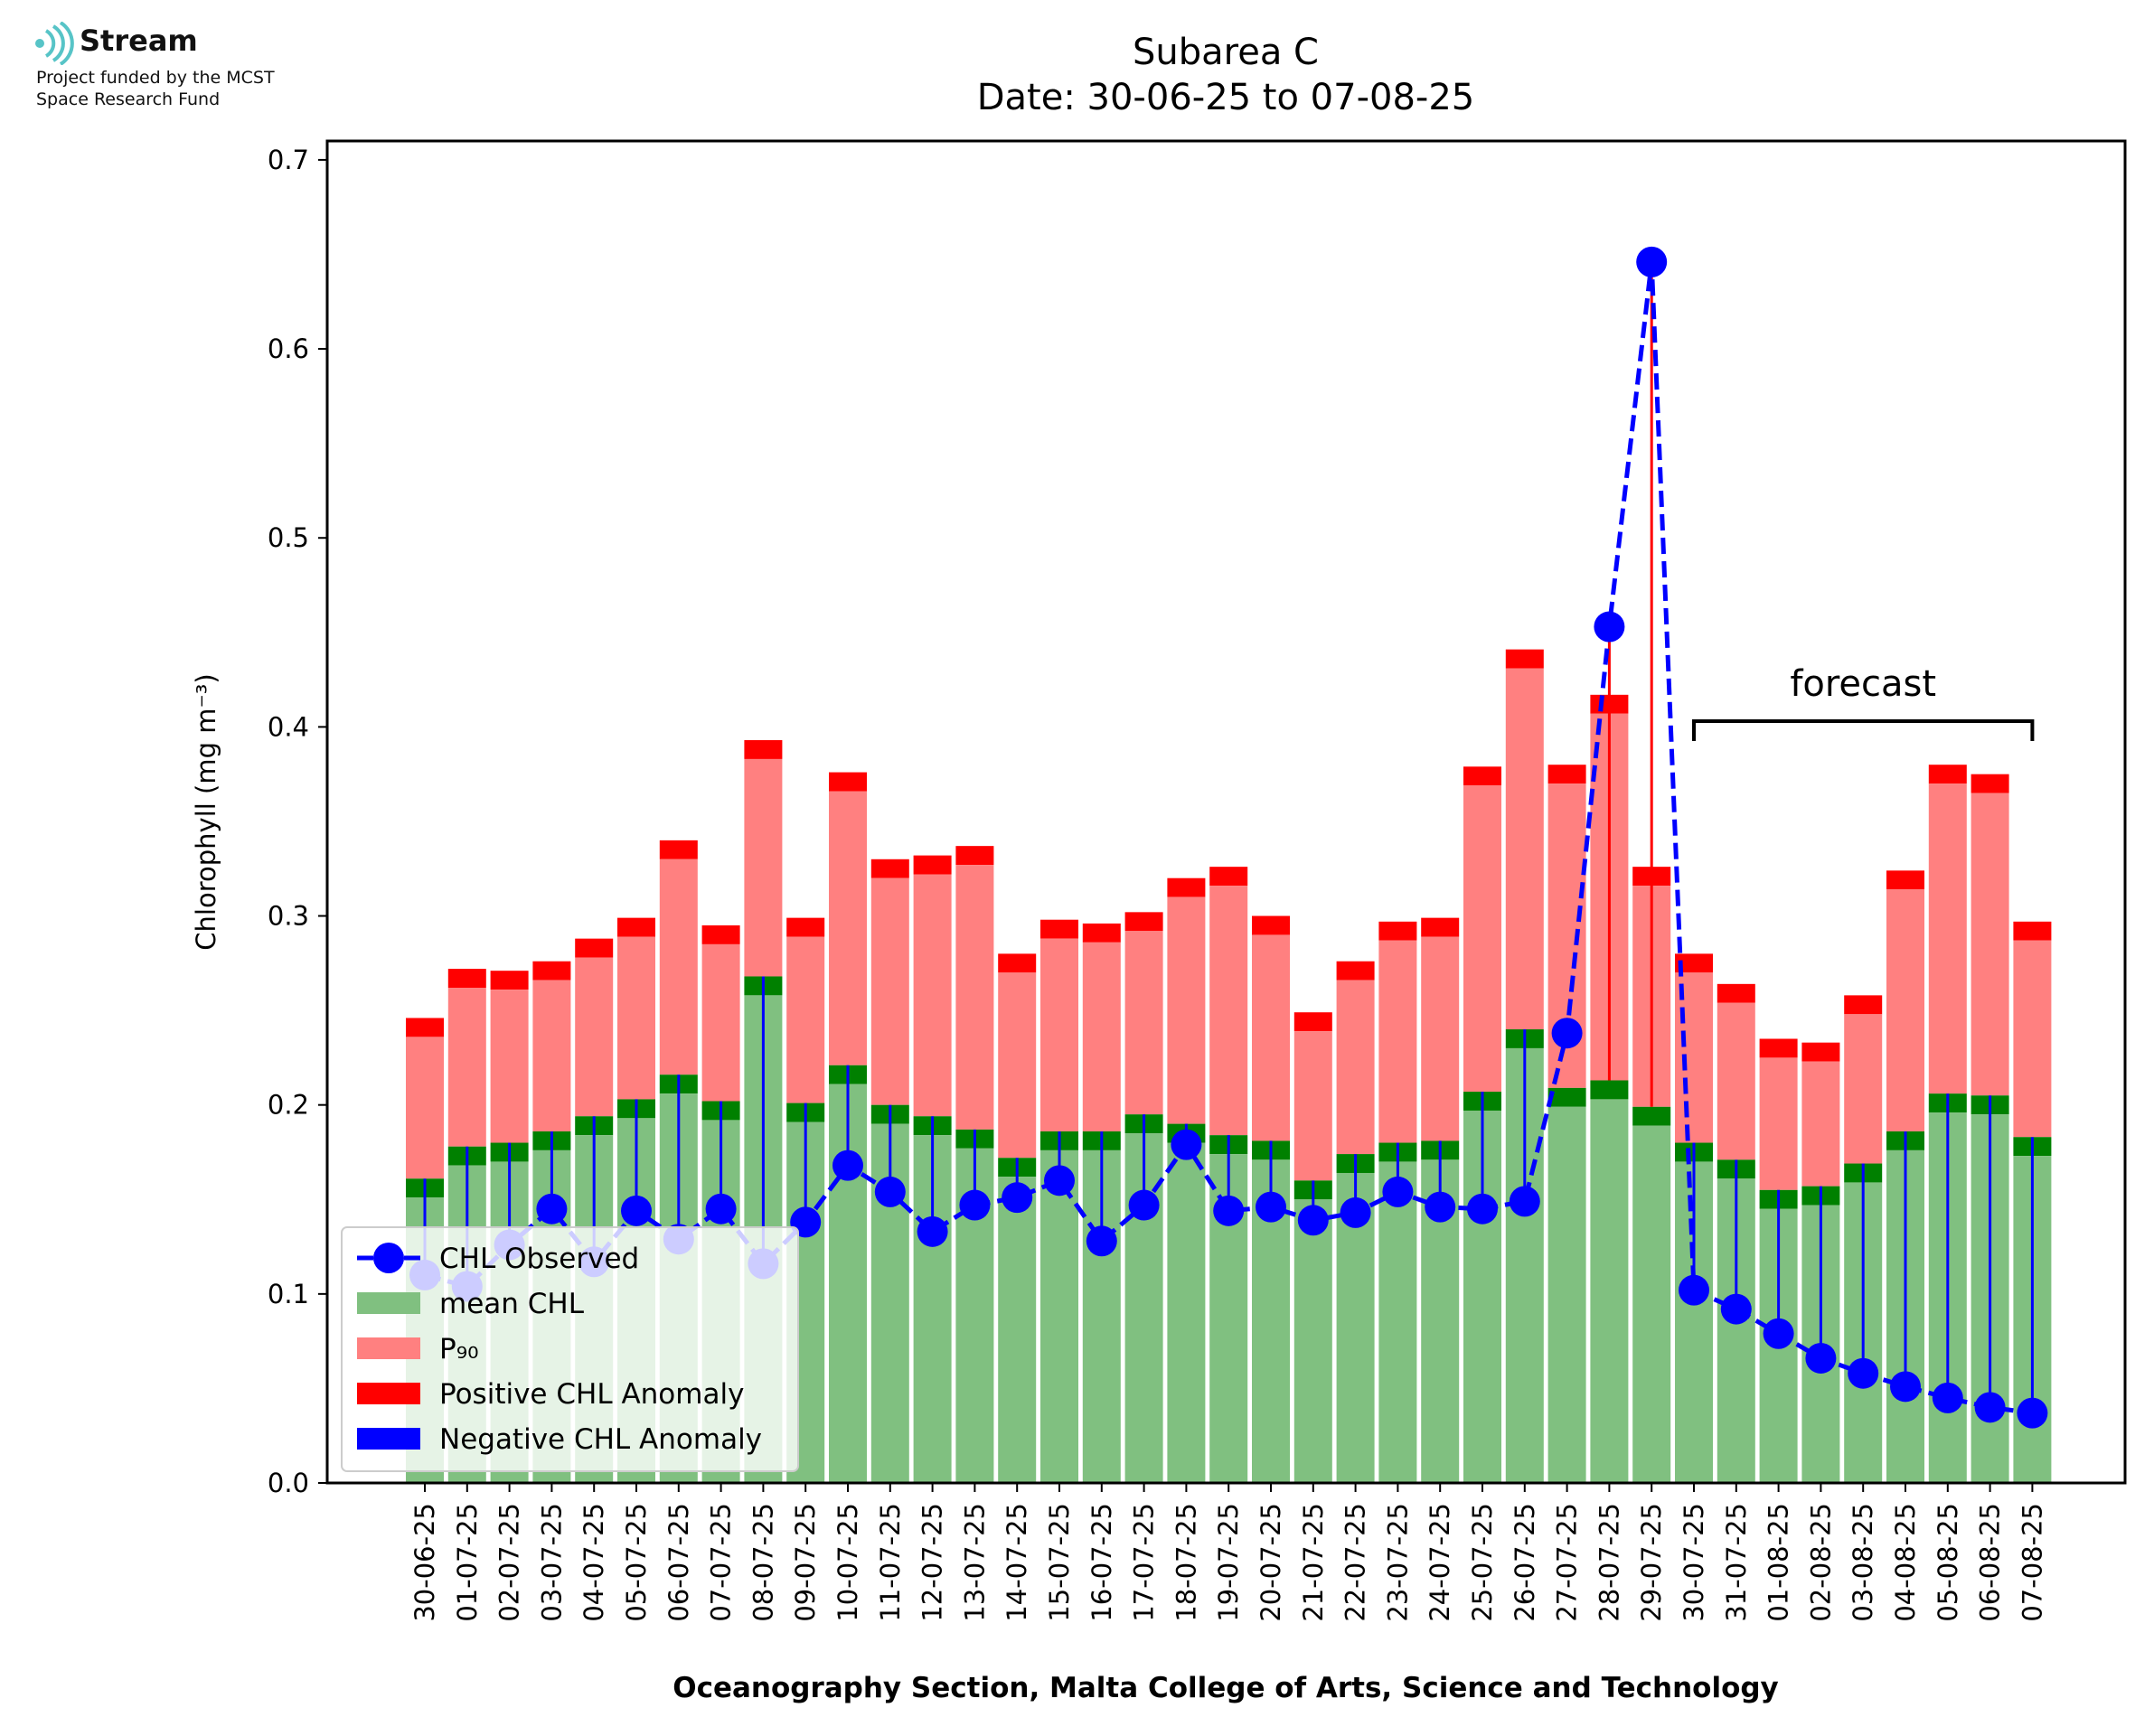  I want to click on y-tick-label: 0.4, so click(288, 727).